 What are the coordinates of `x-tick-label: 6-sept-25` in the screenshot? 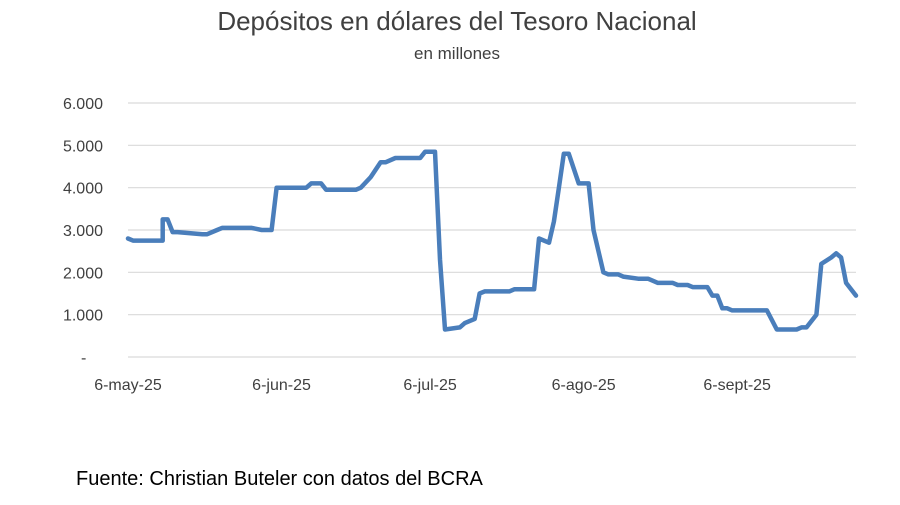 It's located at (737, 385).